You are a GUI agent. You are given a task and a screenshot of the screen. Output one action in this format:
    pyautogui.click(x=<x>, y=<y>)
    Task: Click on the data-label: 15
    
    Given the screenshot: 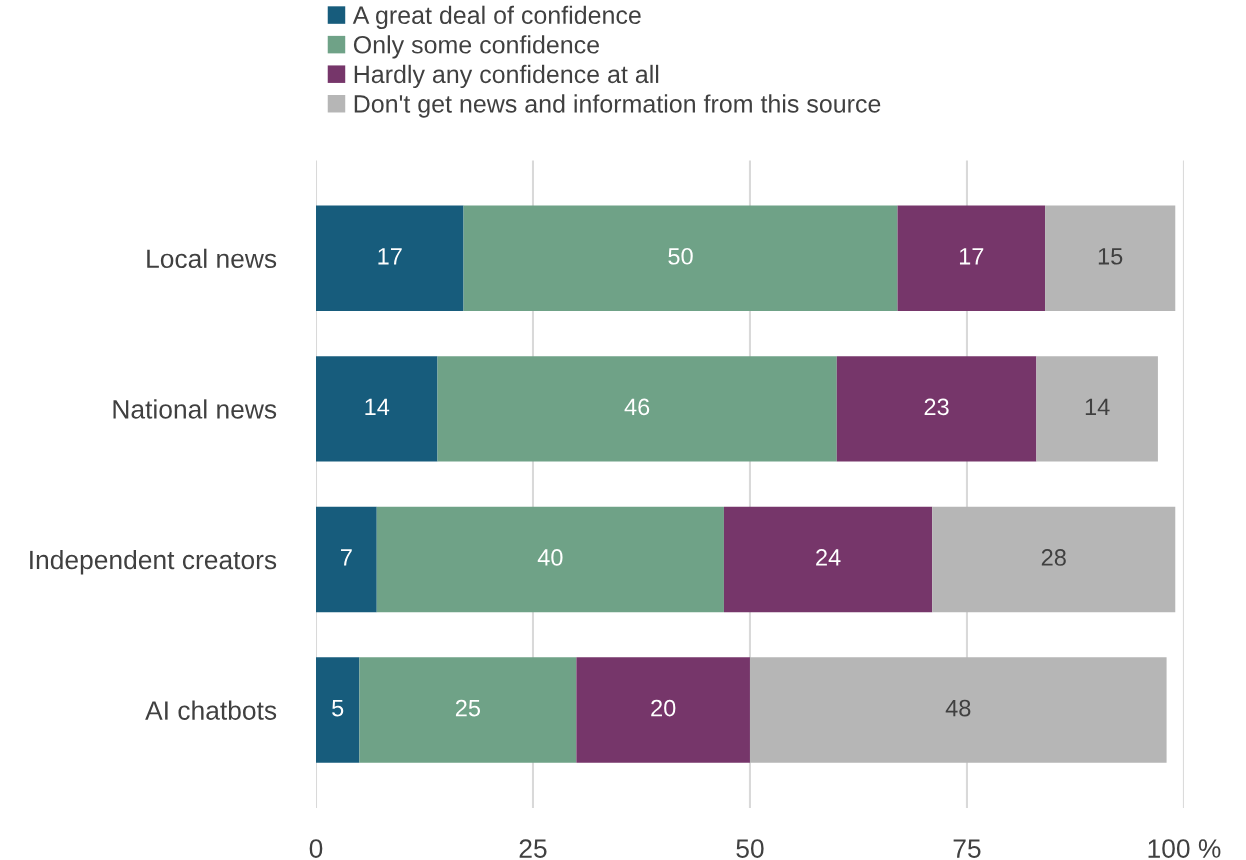 What is the action you would take?
    pyautogui.click(x=1110, y=256)
    